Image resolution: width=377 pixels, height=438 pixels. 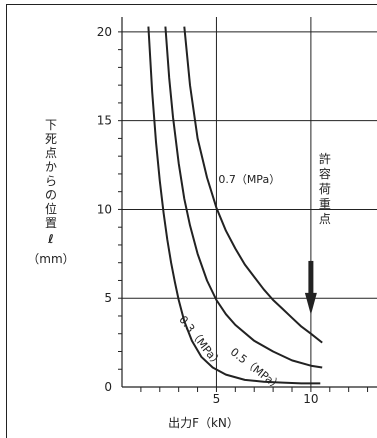 What do you see at coordinates (325, 173) in the screenshot?
I see `svg-text: 容` at bounding box center [325, 173].